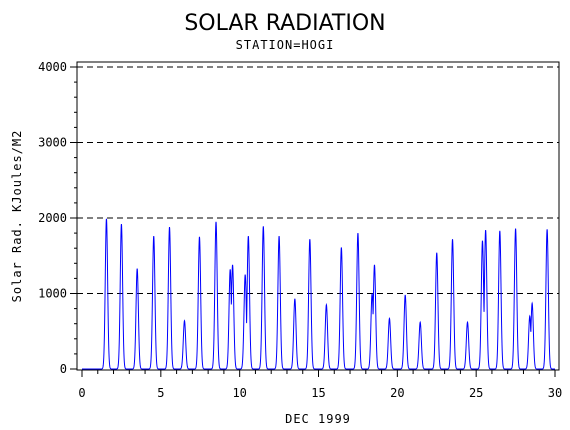  I want to click on y-tick-label: 4000, so click(52, 67).